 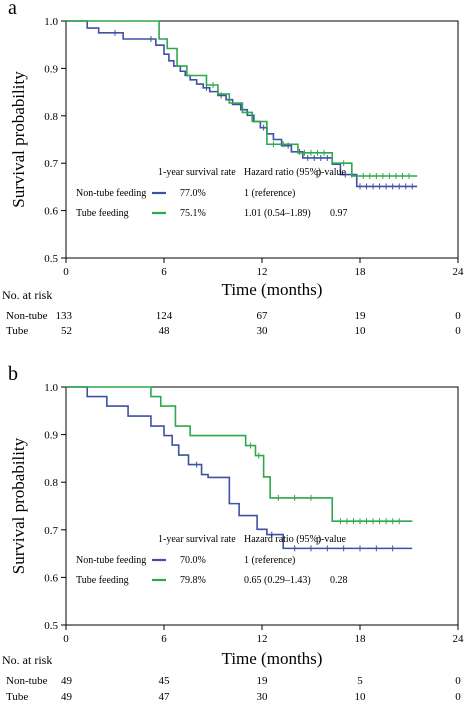 What do you see at coordinates (12, 9) in the screenshot?
I see `panel-letter: a` at bounding box center [12, 9].